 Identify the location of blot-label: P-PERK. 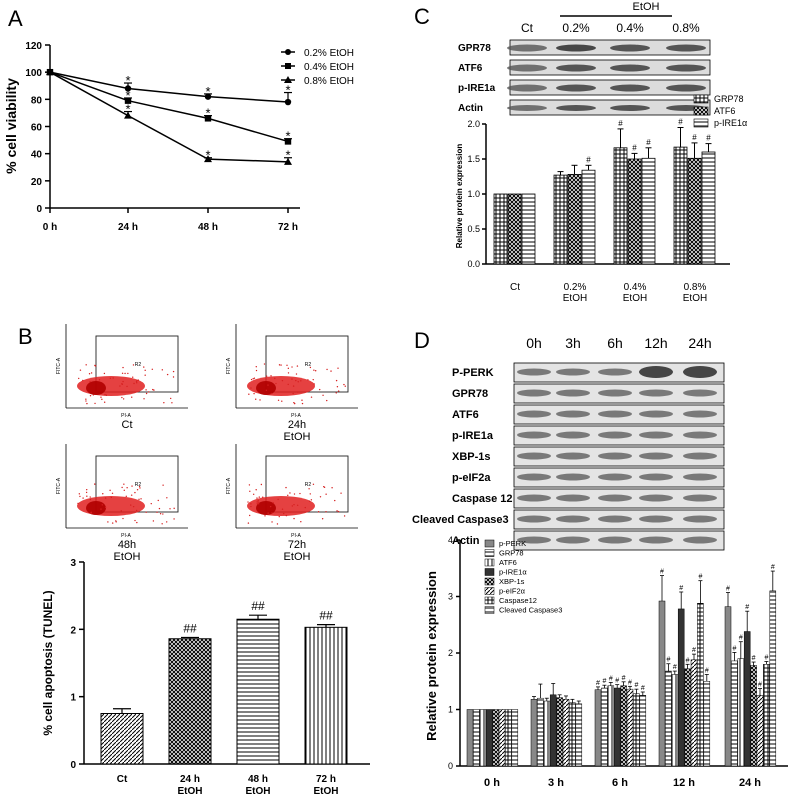
(473, 373).